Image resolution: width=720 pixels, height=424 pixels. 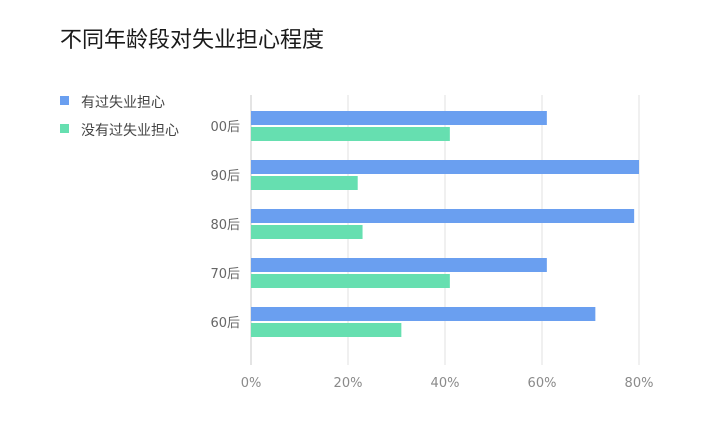 What do you see at coordinates (225, 323) in the screenshot?
I see `category-label: 60后` at bounding box center [225, 323].